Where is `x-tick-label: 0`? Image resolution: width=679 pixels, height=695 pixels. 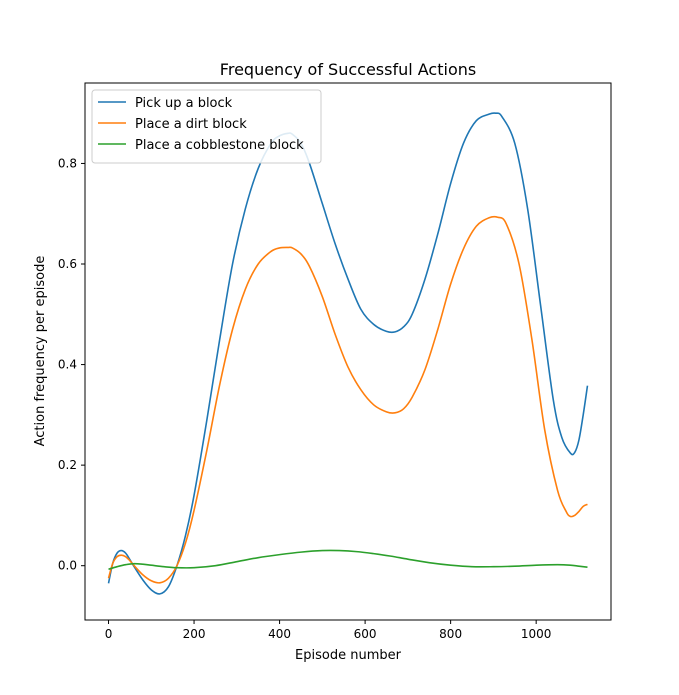
x-tick-label: 0 is located at coordinates (109, 634).